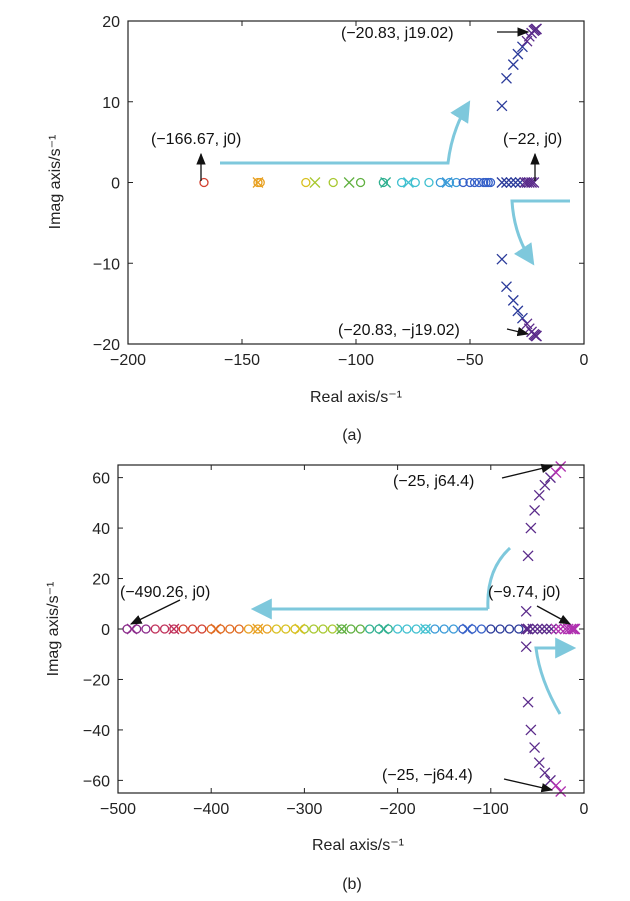  Describe the element at coordinates (96, 680) in the screenshot. I see `chart-b-ytick-label: −20` at that location.